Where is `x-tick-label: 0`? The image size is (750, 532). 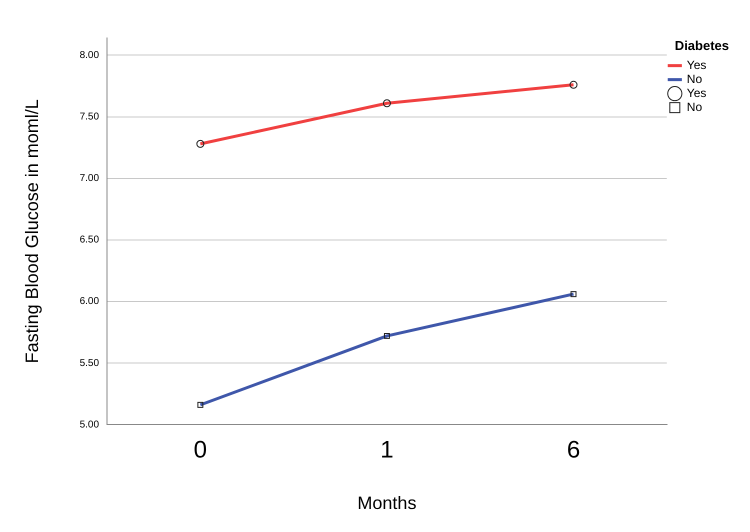
x-tick-label: 0 is located at coordinates (201, 450).